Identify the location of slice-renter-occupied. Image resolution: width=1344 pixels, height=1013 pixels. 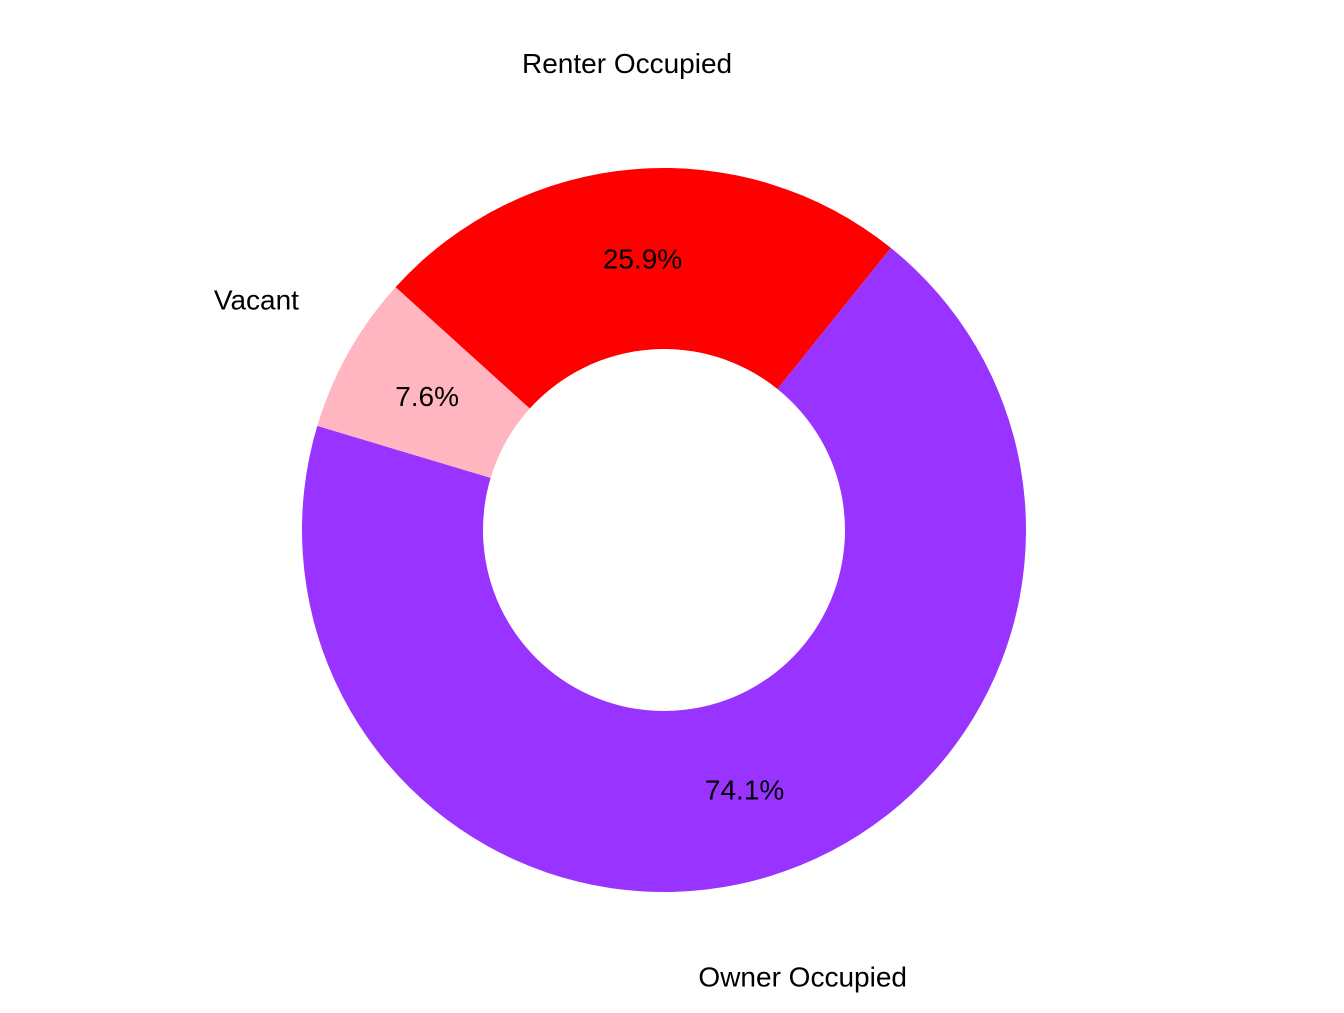
(643, 288).